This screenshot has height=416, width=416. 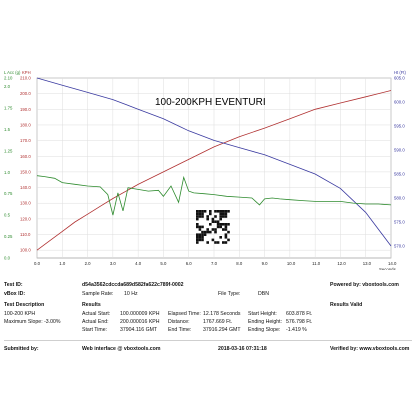 I want to click on start-height-label: Start Height:, so click(x=262, y=314).